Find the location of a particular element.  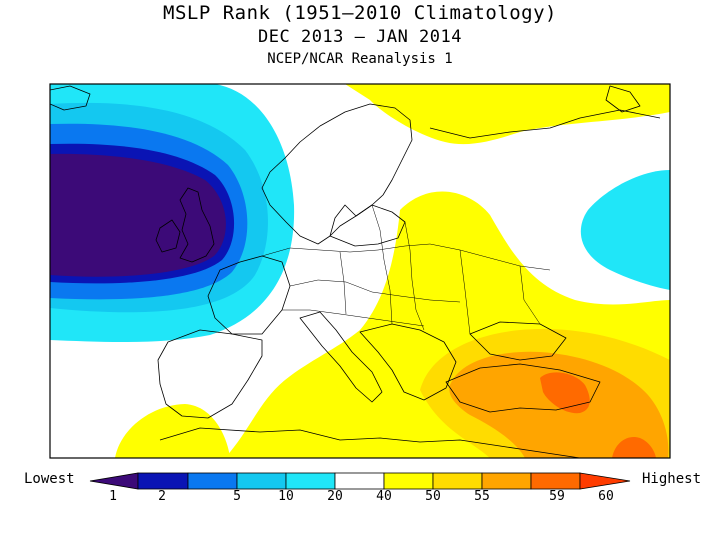

colorbar-tick: 5 is located at coordinates (237, 496).